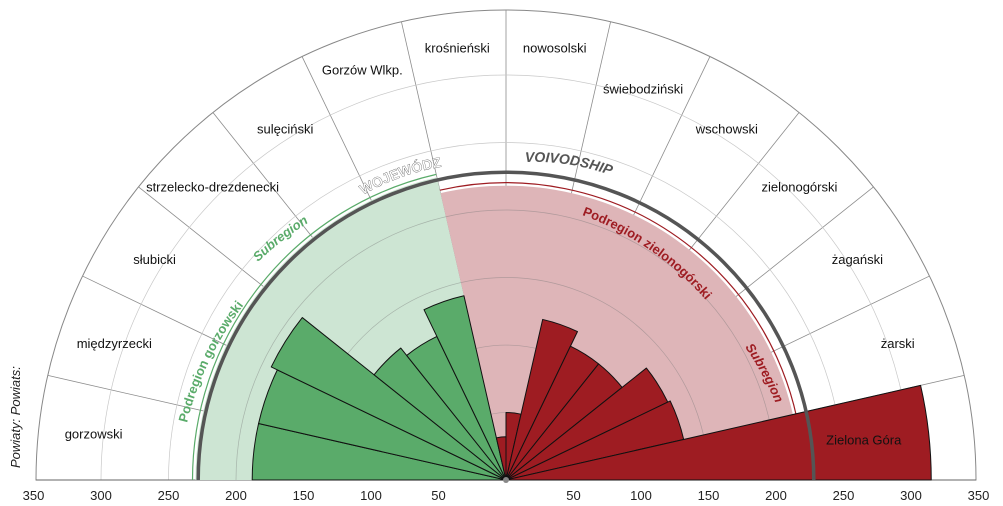 Image resolution: width=1003 pixels, height=506 pixels. What do you see at coordinates (857, 259) in the screenshot?
I see `category-label: żagański` at bounding box center [857, 259].